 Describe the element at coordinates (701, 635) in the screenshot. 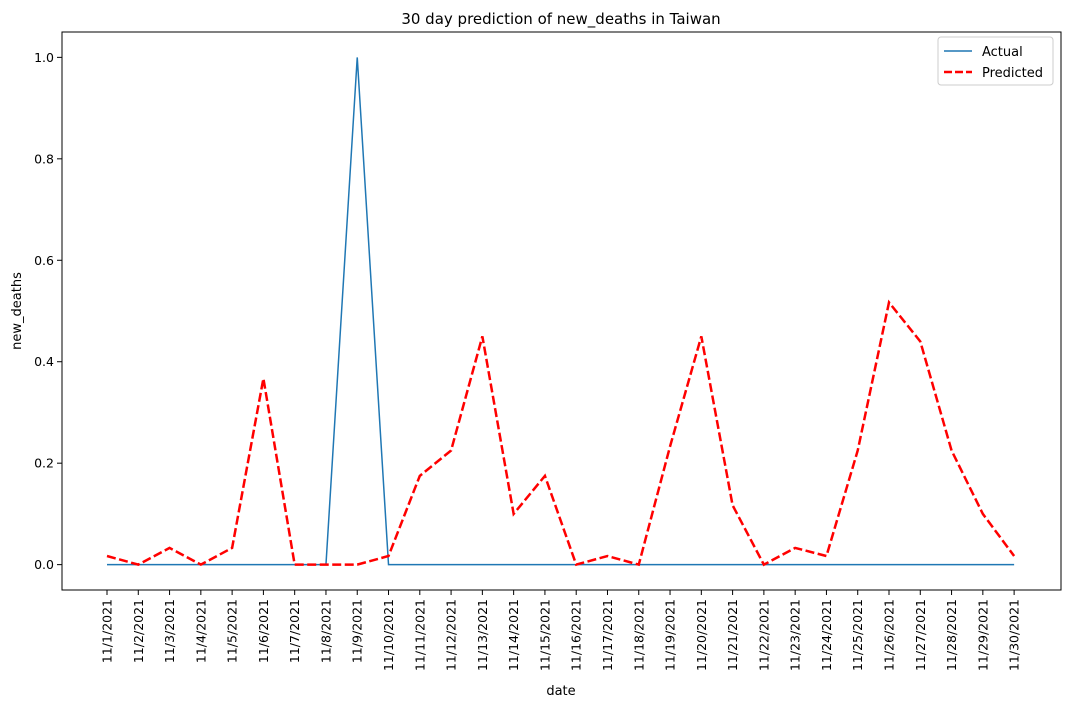

I see `x-tick-label: 11/20/2021` at that location.